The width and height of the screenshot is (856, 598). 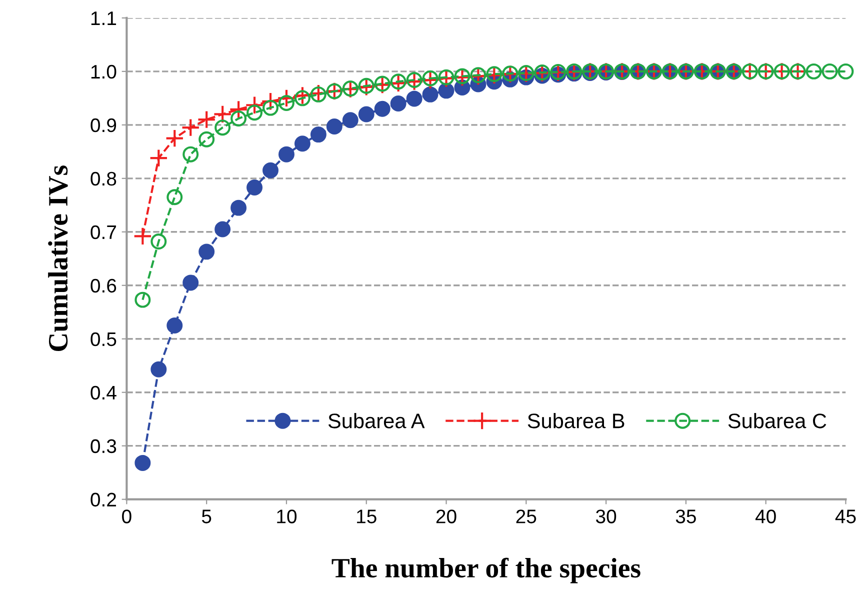 I want to click on x-tick-label: 35, so click(x=686, y=517).